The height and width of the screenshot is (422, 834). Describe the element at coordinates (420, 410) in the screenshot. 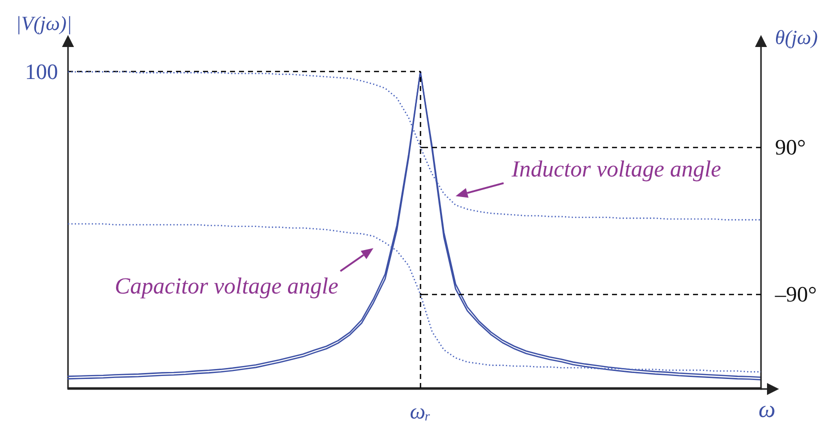

I see `text: ωᵣ` at that location.